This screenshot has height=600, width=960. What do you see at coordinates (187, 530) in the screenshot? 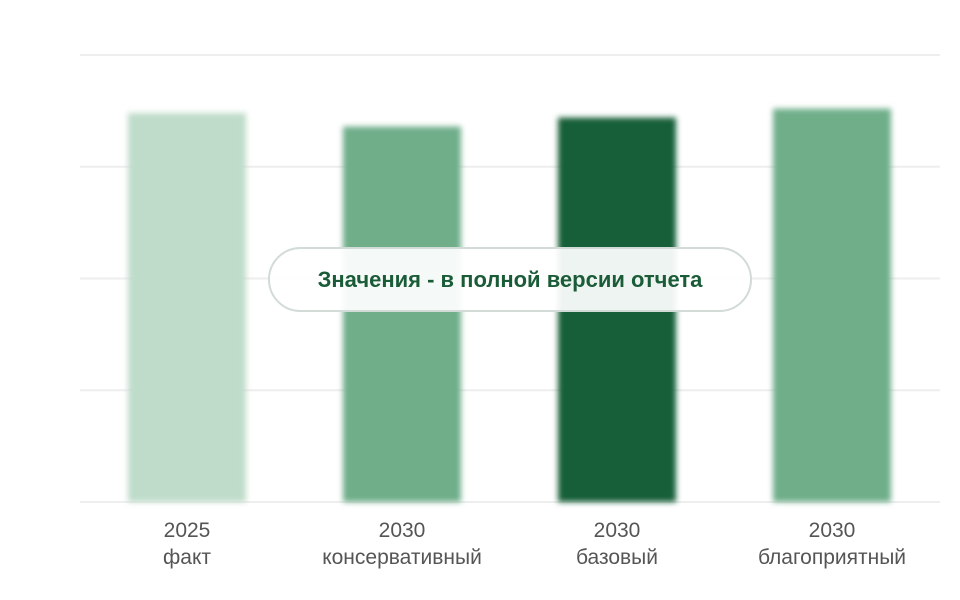
I see `x-tick-year-0: 2025` at bounding box center [187, 530].